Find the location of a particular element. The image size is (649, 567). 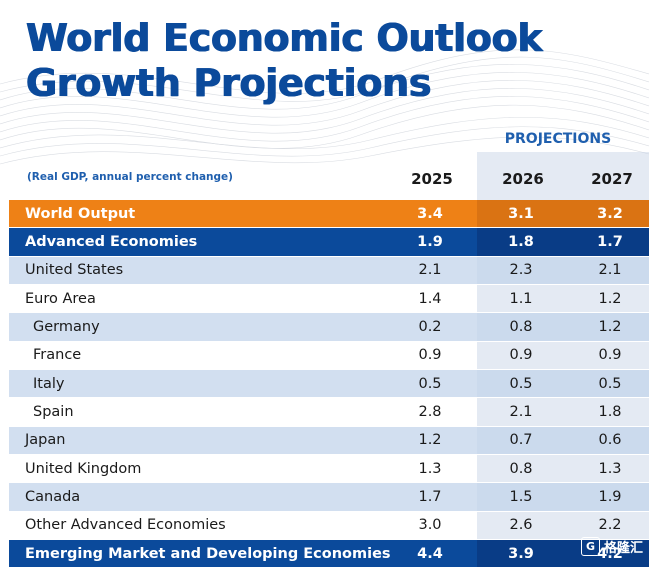

watermark-logo-icon: G is located at coordinates (590, 546).